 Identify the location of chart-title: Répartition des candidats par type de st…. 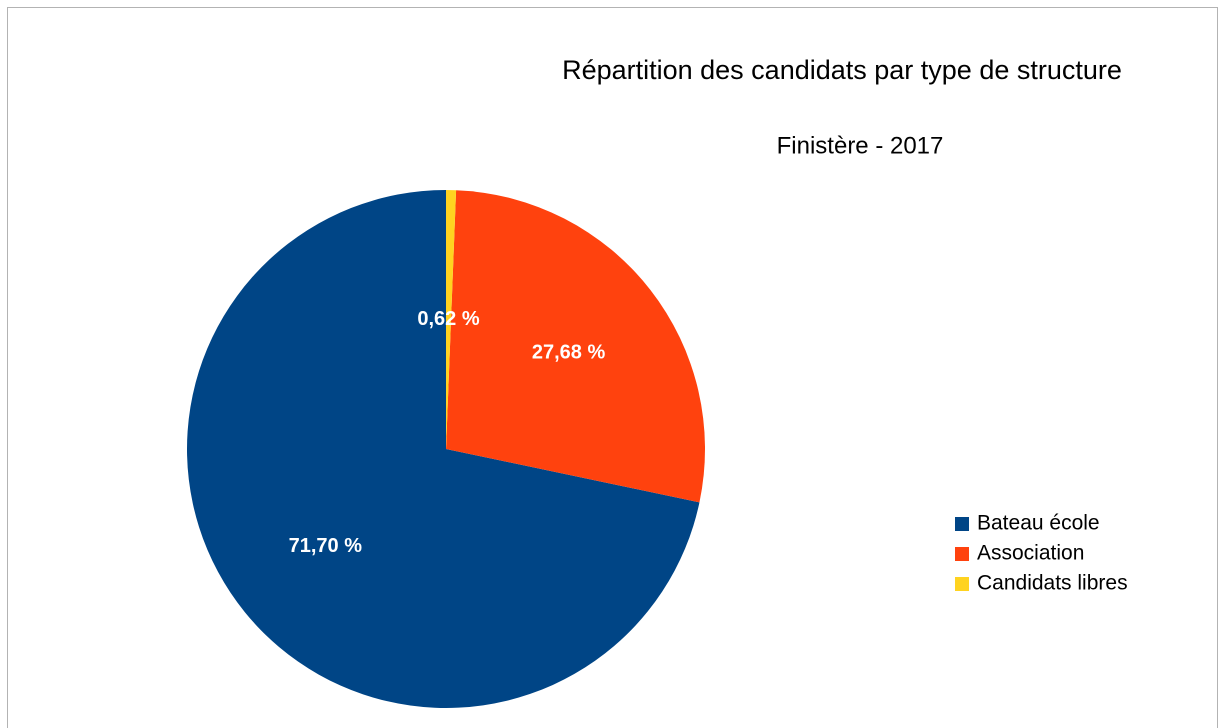
(842, 70).